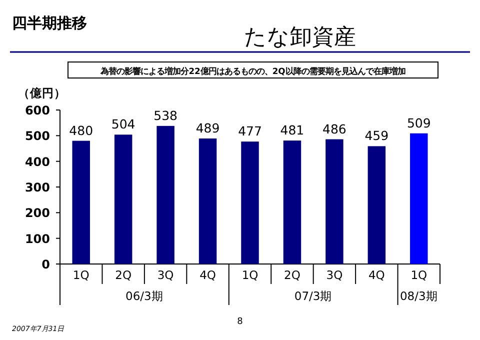 This screenshot has height=340, width=480. What do you see at coordinates (292, 130) in the screenshot?
I see `data-label: 481` at bounding box center [292, 130].